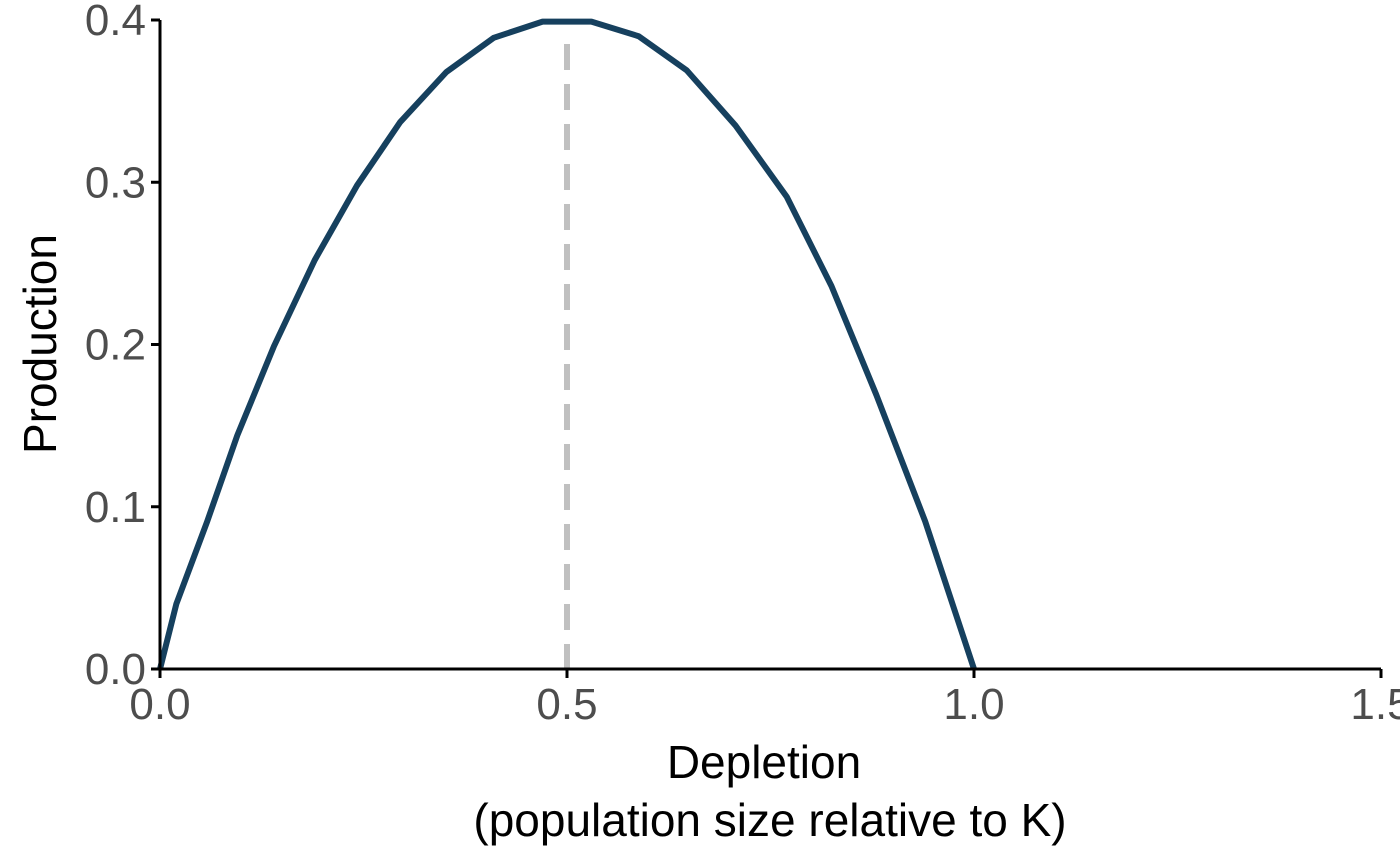 The image size is (1400, 866). Describe the element at coordinates (973, 704) in the screenshot. I see `x-tick-label: 1.0` at that location.